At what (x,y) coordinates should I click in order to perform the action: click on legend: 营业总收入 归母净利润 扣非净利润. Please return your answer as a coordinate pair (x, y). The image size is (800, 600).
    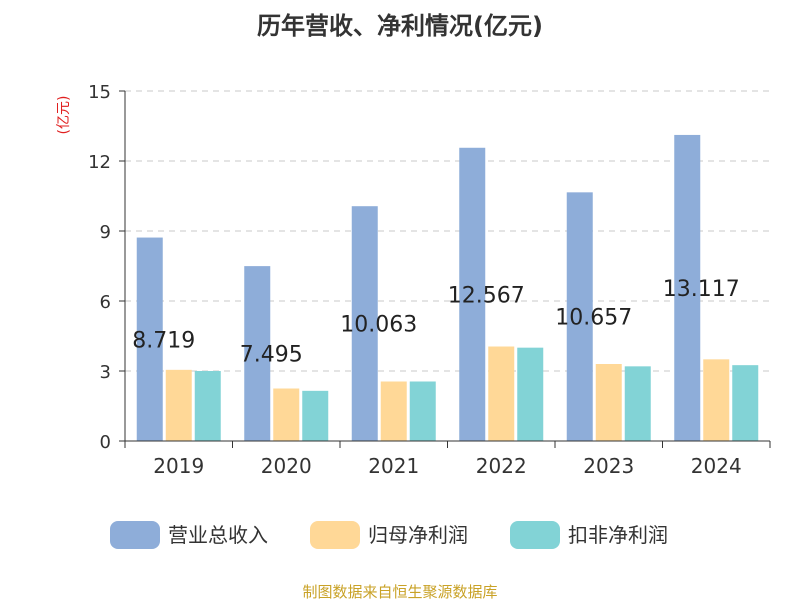
    Looking at the image, I should click on (389, 535).